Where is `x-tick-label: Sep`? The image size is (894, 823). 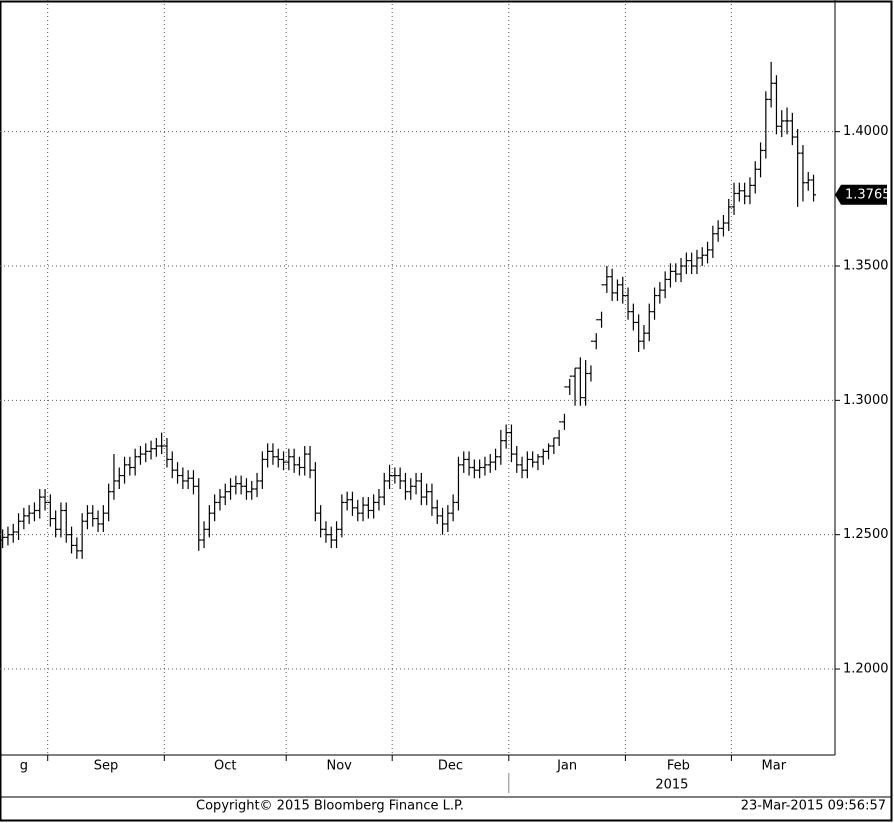
x-tick-label: Sep is located at coordinates (106, 766).